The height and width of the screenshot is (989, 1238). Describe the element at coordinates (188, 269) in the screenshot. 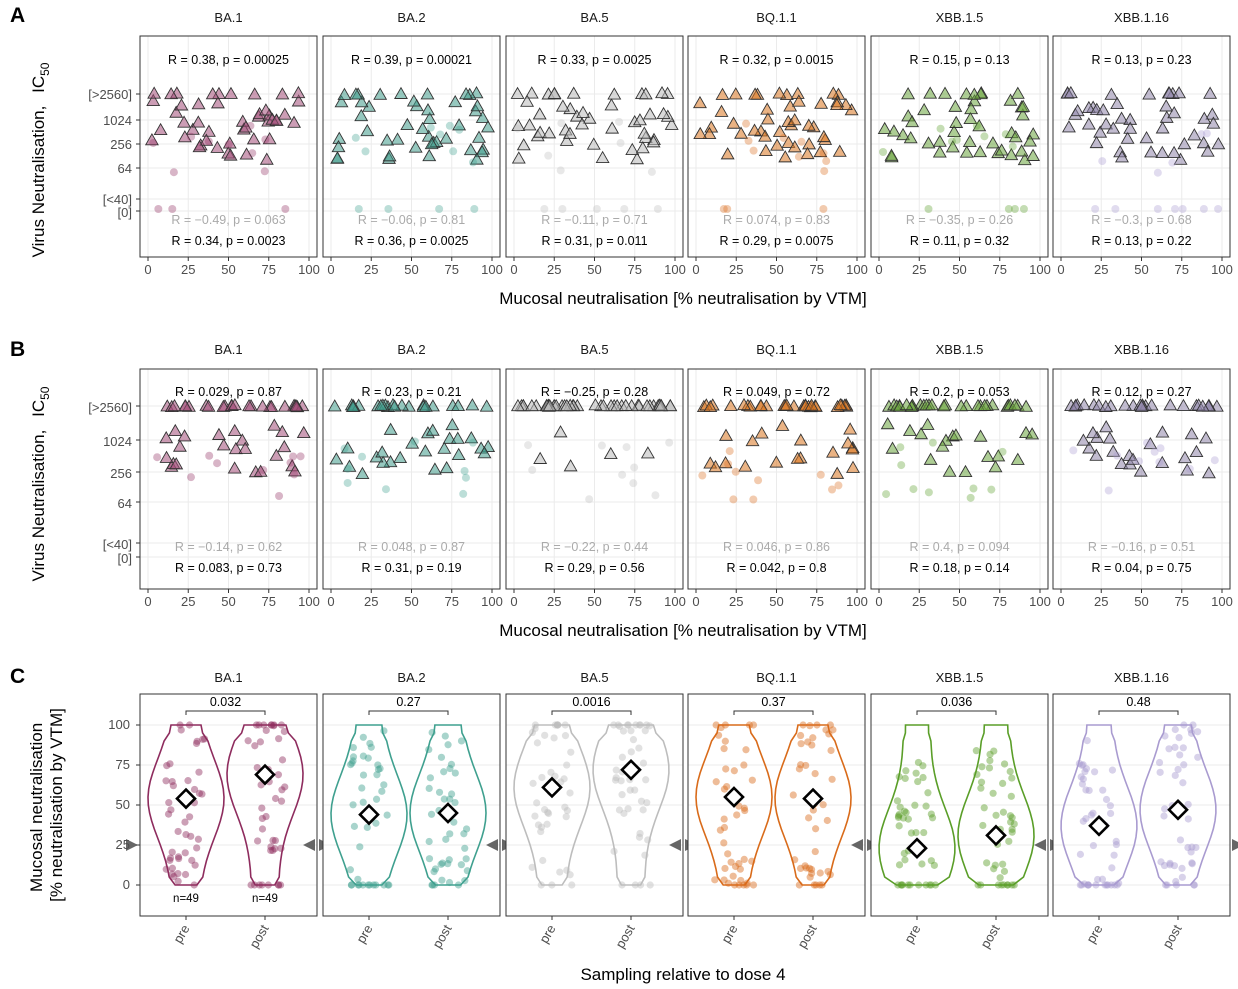

I see `panel-a-x-tick-label: 25` at that location.